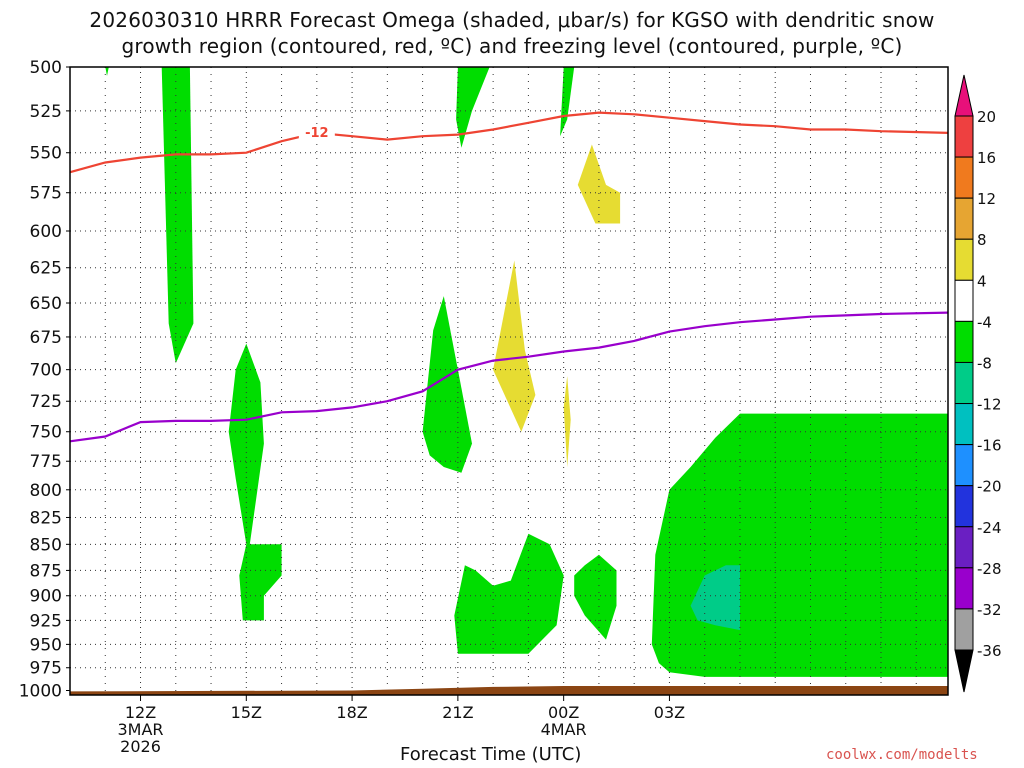 The image size is (1024, 768). I want to click on contour-label-bg, so click(316, 131).